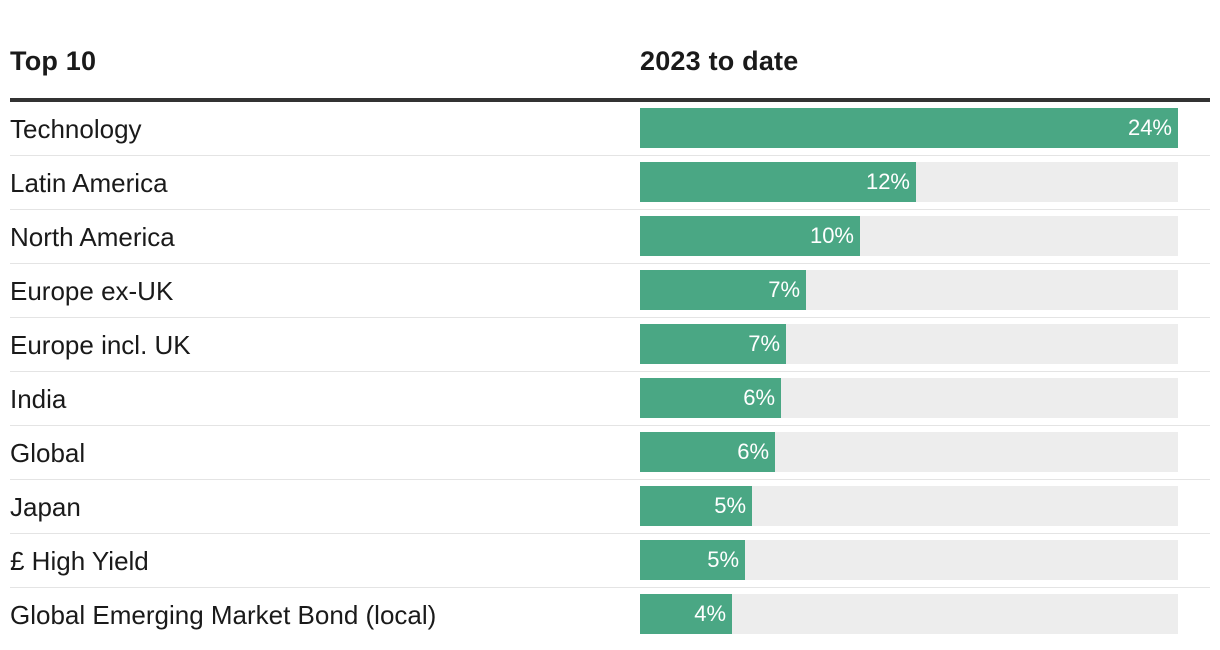 This screenshot has width=1220, height=650. What do you see at coordinates (48, 453) in the screenshot?
I see `category-label: Global` at bounding box center [48, 453].